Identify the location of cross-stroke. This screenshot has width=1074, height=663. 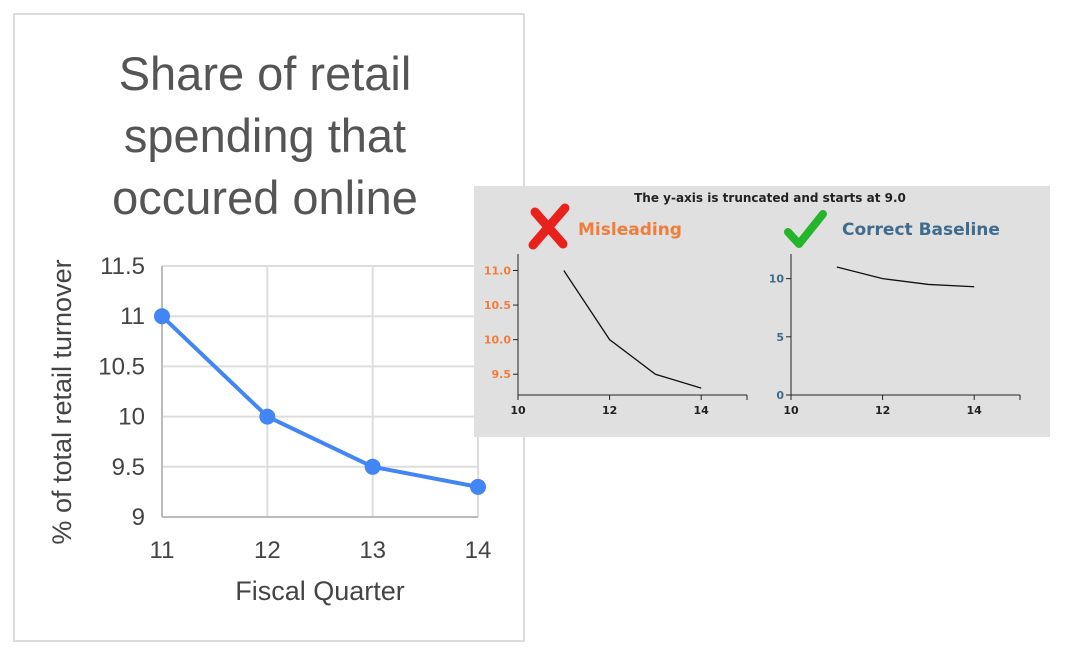
(549, 226).